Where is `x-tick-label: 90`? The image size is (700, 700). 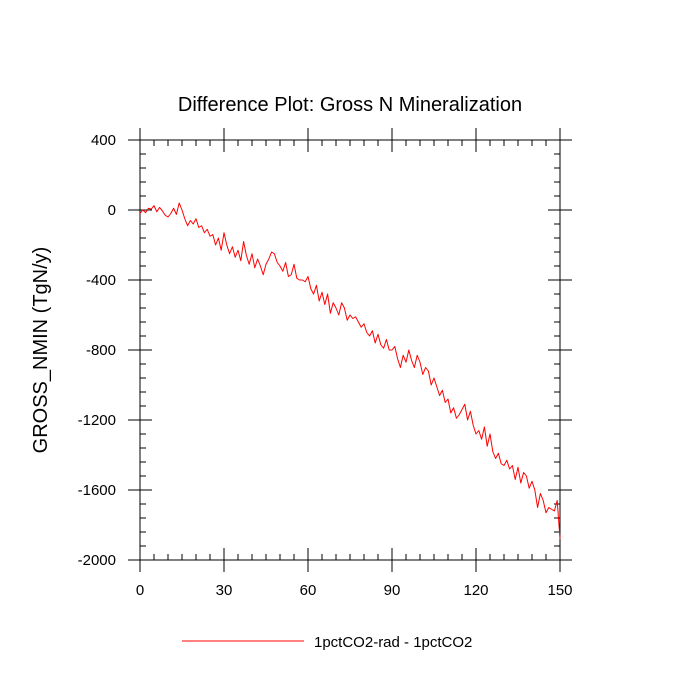 x-tick-label: 90 is located at coordinates (392, 590).